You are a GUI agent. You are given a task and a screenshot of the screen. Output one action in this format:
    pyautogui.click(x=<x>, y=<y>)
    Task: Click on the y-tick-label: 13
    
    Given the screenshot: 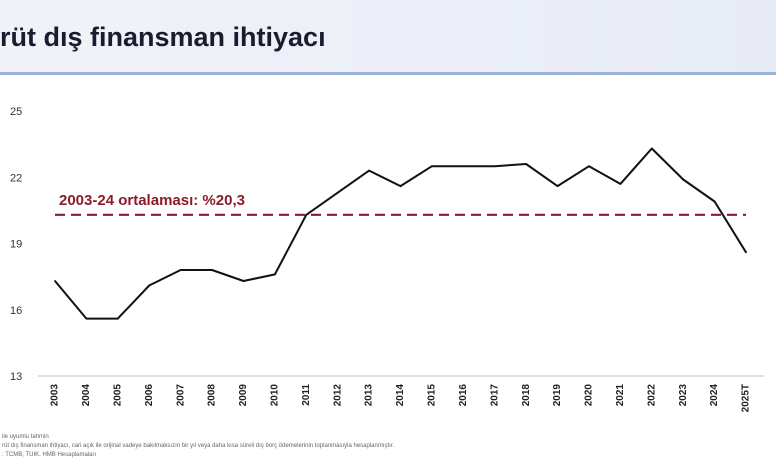 What is the action you would take?
    pyautogui.click(x=16, y=377)
    